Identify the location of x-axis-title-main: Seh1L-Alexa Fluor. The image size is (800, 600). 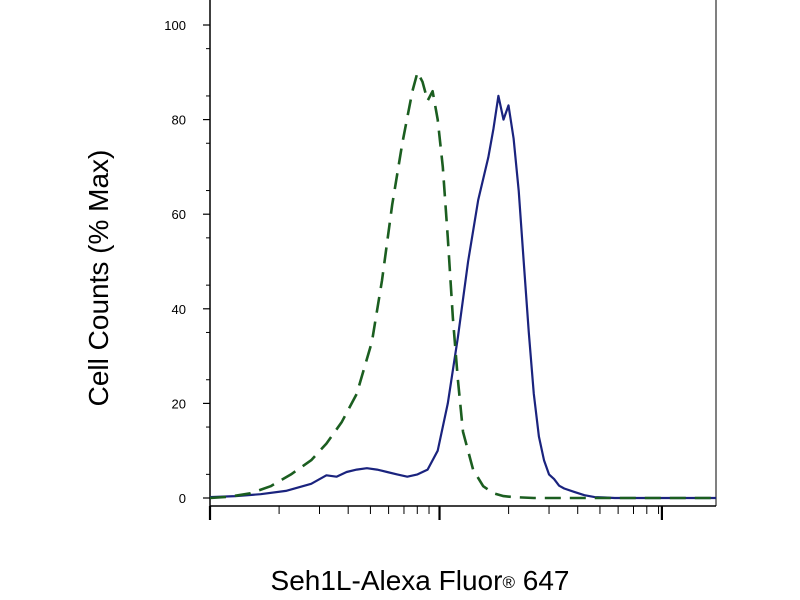
(387, 580).